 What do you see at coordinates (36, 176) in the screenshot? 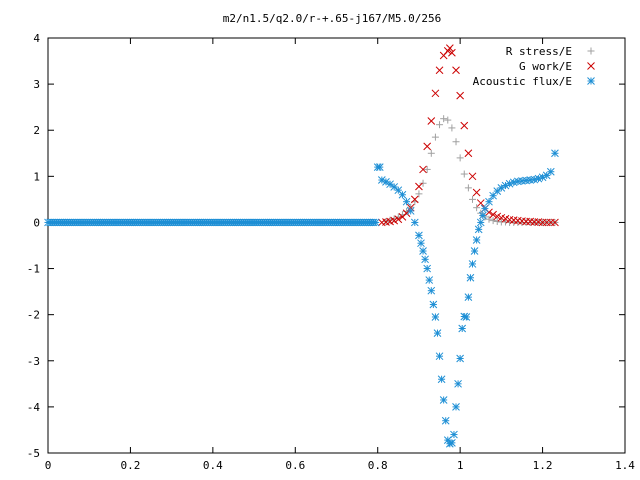
I see `y-tick-label: 1` at bounding box center [36, 176].